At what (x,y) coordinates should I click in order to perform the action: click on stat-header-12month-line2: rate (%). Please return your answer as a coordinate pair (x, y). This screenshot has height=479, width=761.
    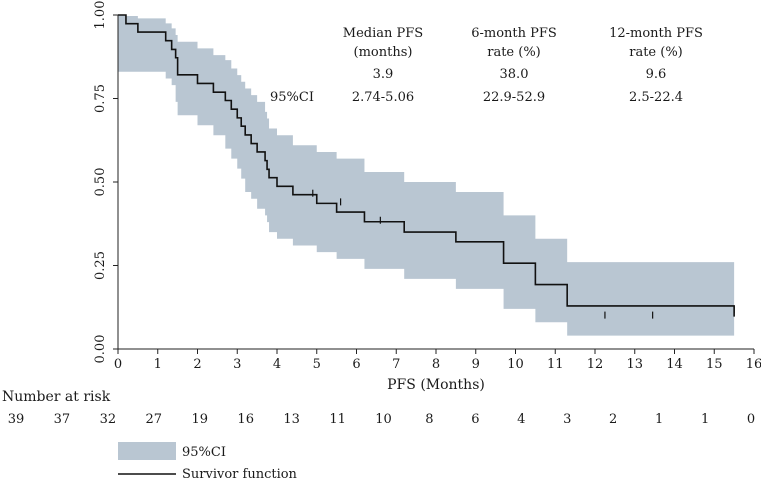
    Looking at the image, I should click on (656, 52).